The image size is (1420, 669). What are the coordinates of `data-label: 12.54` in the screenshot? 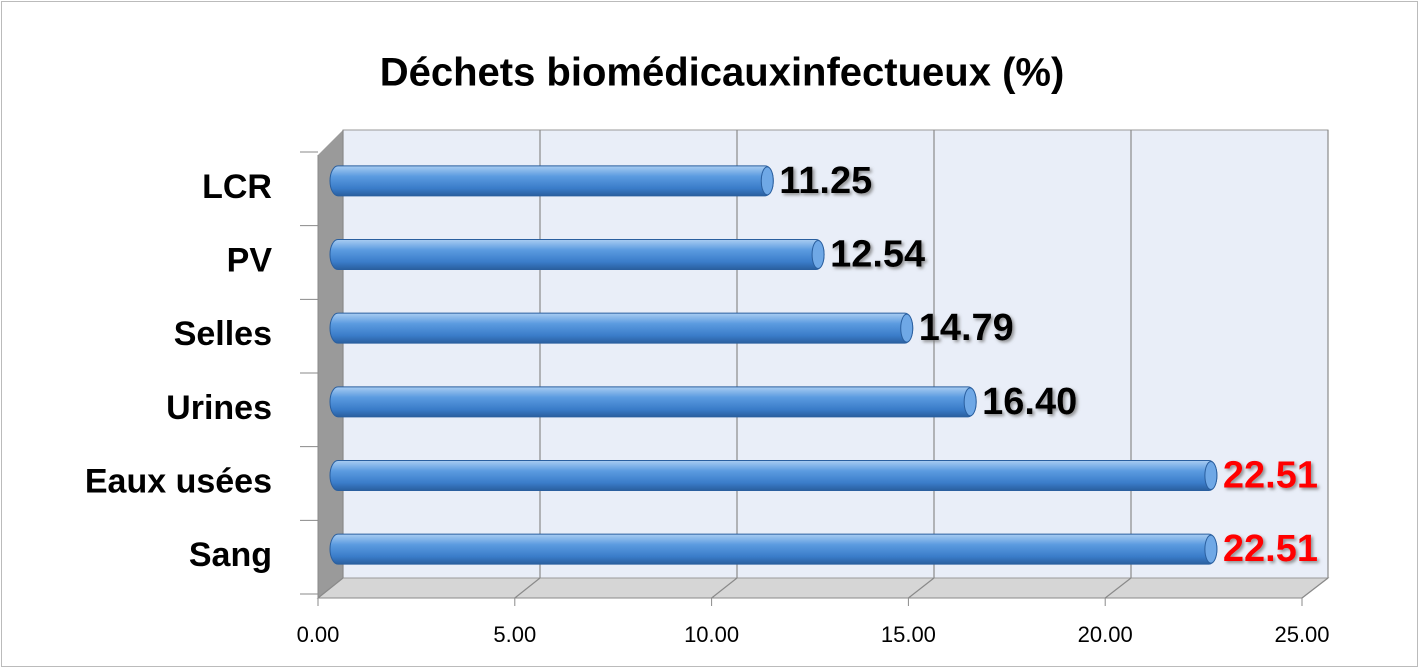 It's located at (877, 255).